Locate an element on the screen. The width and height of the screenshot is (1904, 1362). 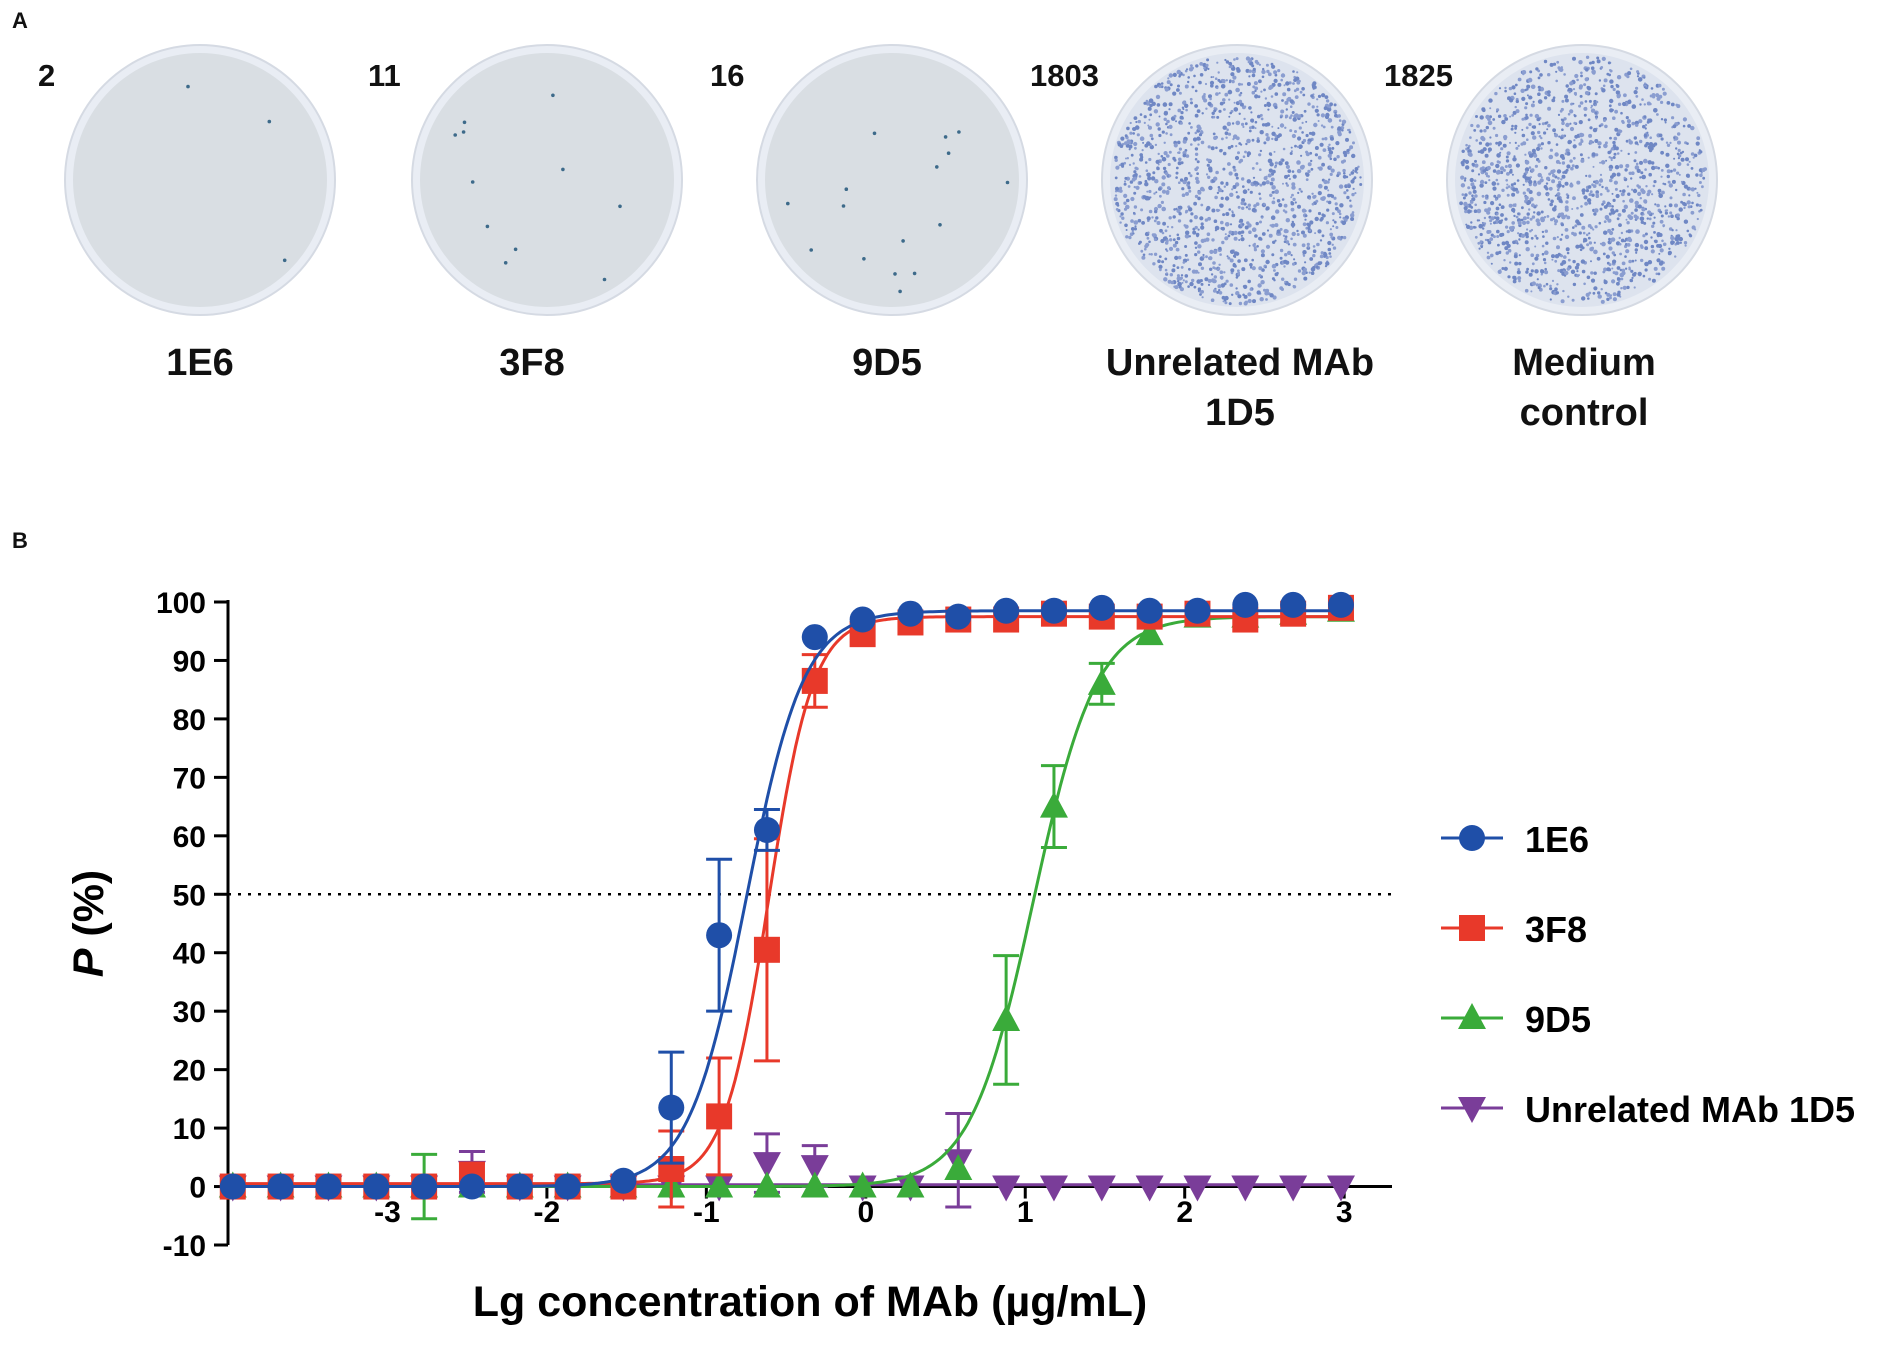
plate-label-line: 1D5 is located at coordinates (1240, 413).